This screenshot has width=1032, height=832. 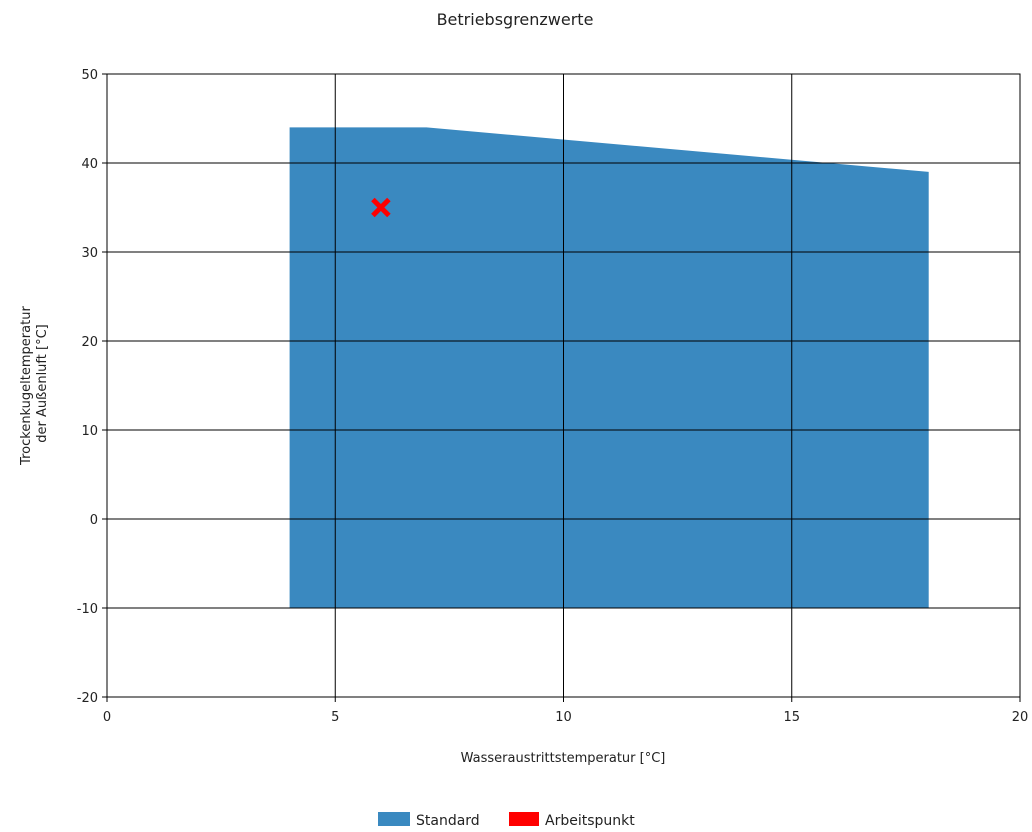 I want to click on x-tick-label: 10, so click(x=563, y=717).